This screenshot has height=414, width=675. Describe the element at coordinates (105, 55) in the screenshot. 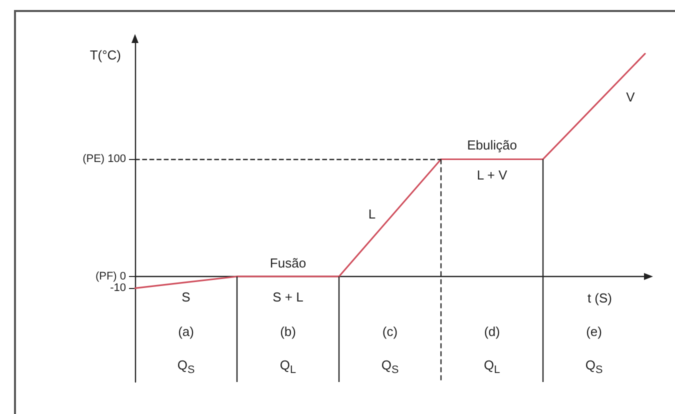

I see `y-axis-title: T(°C)` at that location.